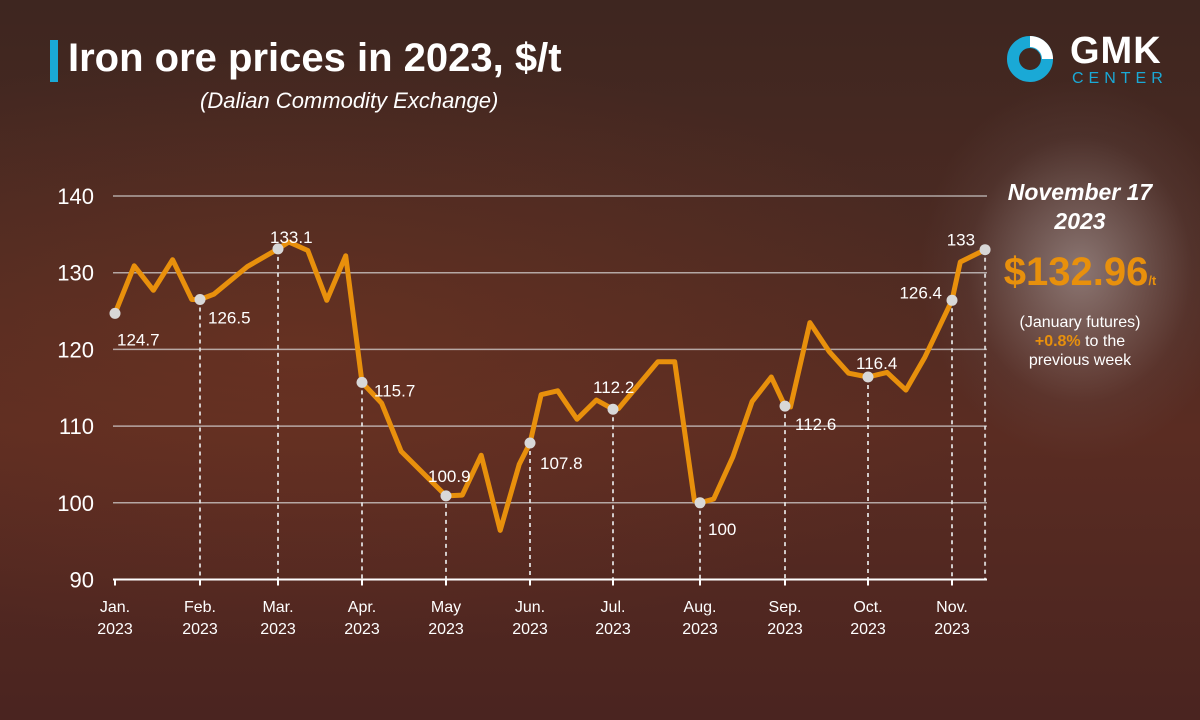 The image size is (1200, 720). Describe the element at coordinates (1076, 272) in the screenshot. I see `latest-price-value: $132.96` at that location.